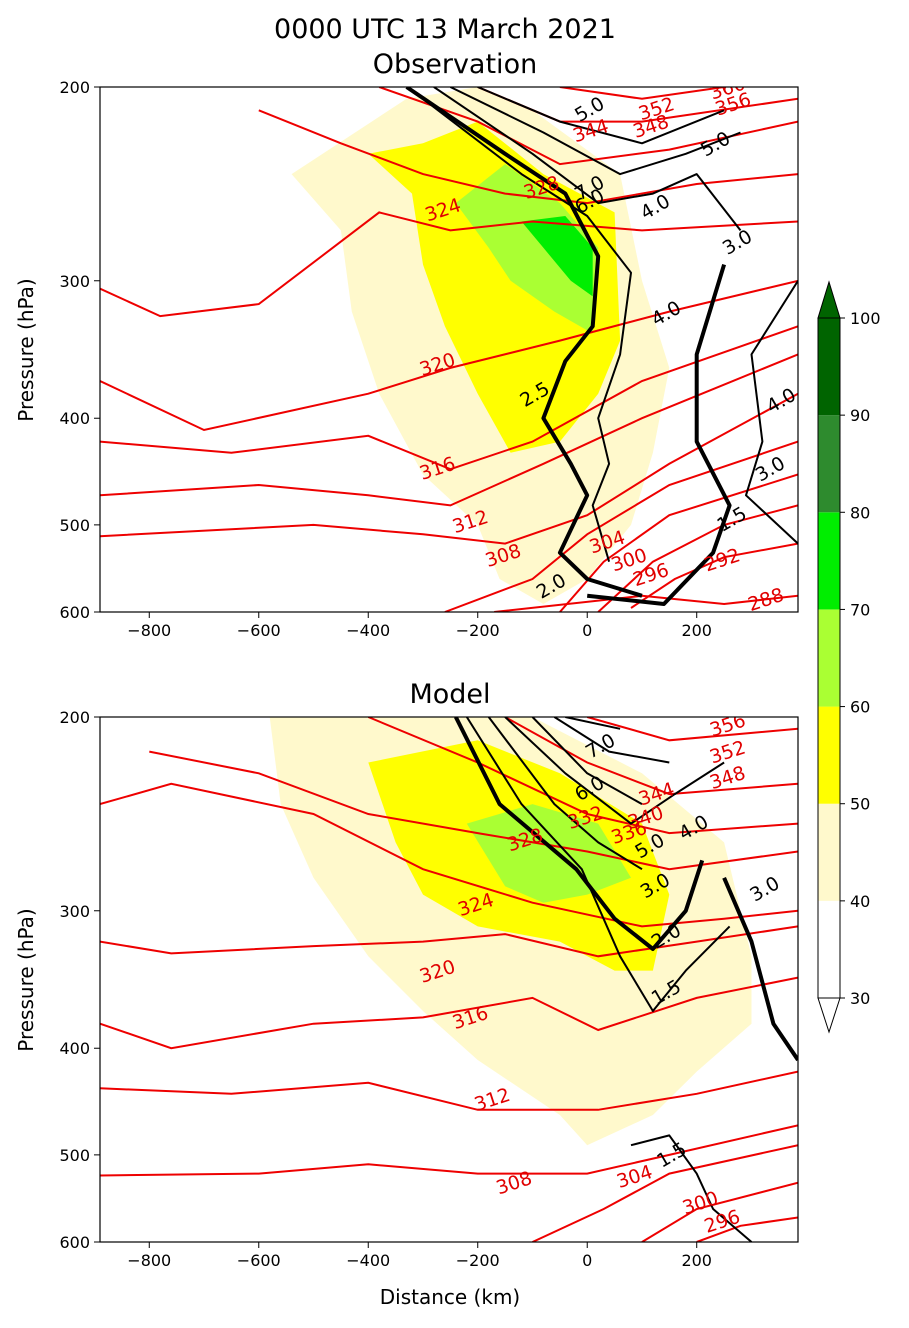 The width and height of the screenshot is (909, 1328). I want to click on model-x-tick-label: −400, so click(368, 1260).